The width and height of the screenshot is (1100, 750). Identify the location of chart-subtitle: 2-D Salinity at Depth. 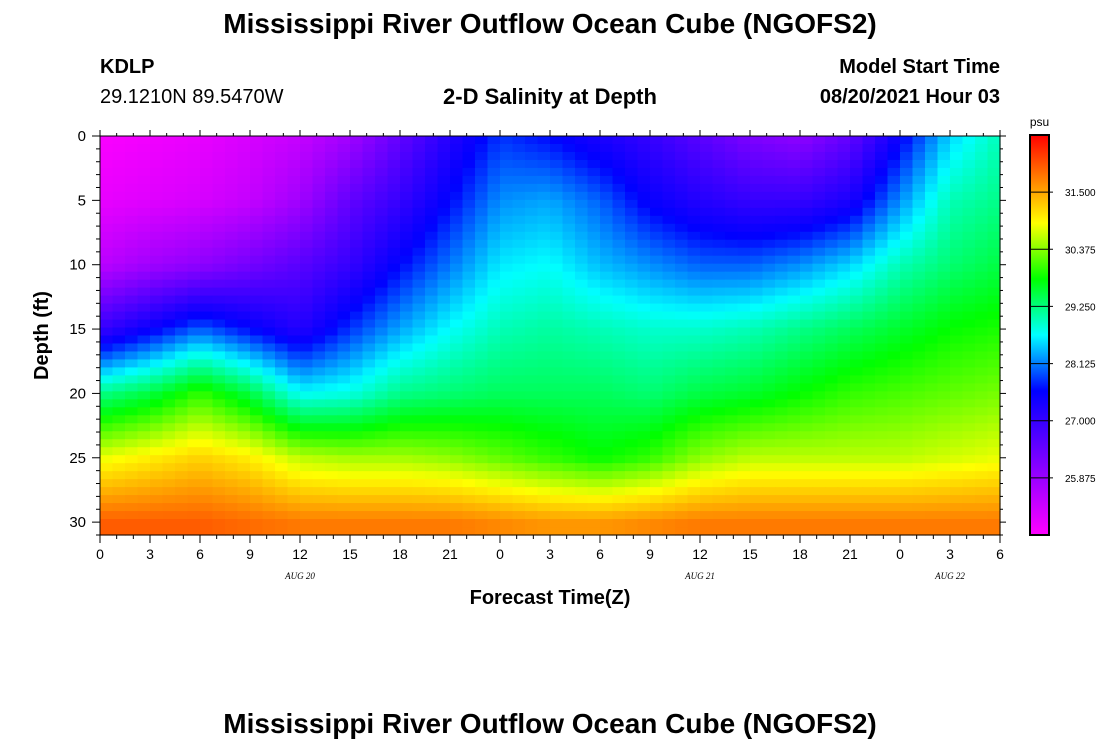
(550, 96).